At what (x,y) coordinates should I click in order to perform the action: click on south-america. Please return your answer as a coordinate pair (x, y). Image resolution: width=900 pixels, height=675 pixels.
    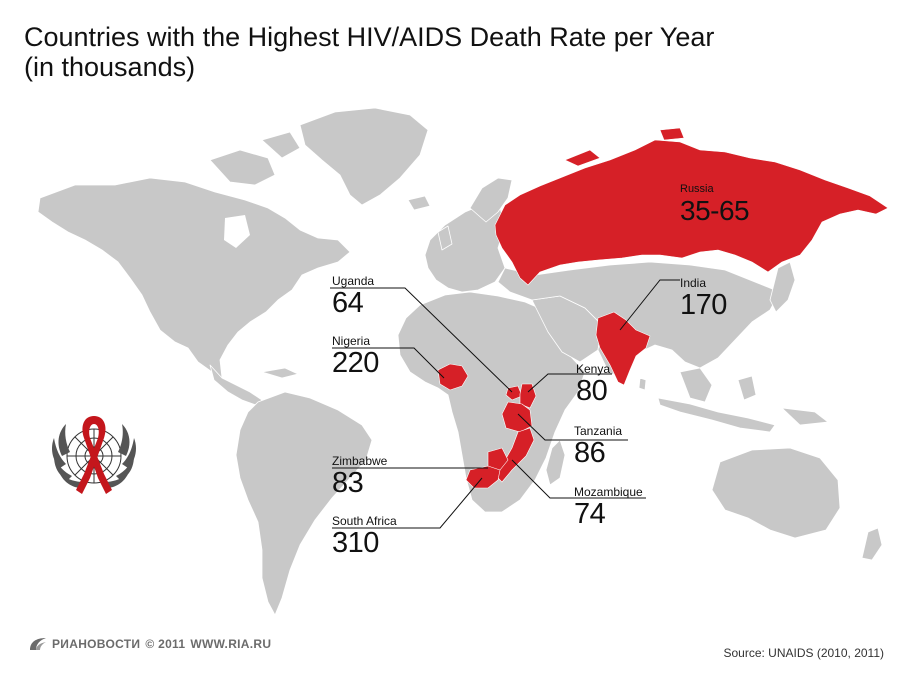
    Looking at the image, I should click on (304, 503).